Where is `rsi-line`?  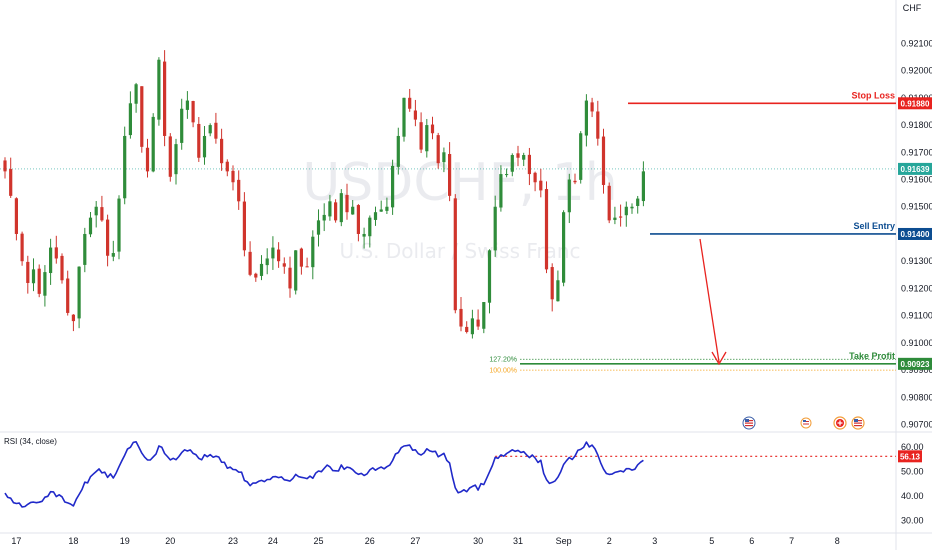
rsi-line is located at coordinates (324, 474).